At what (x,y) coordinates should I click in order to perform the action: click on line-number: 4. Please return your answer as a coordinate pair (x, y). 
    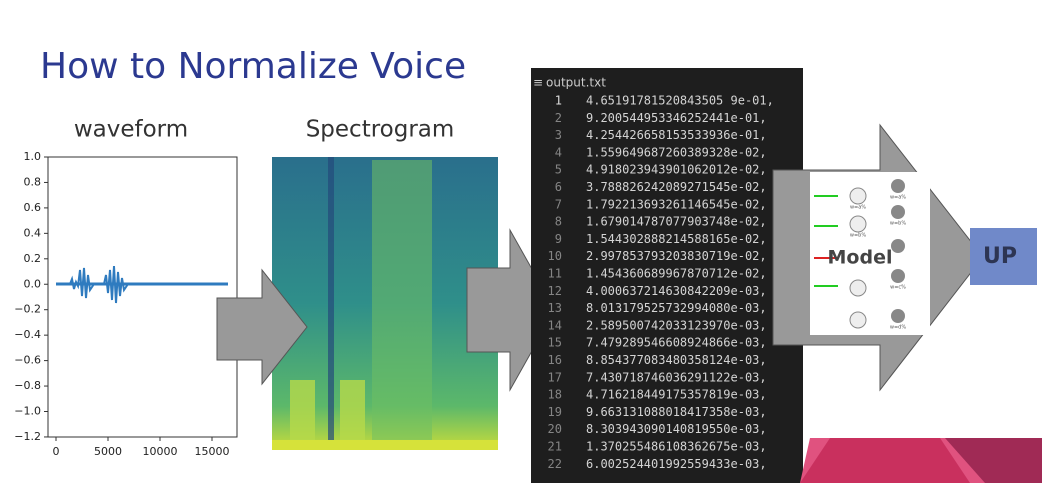
    Looking at the image, I should click on (558, 152).